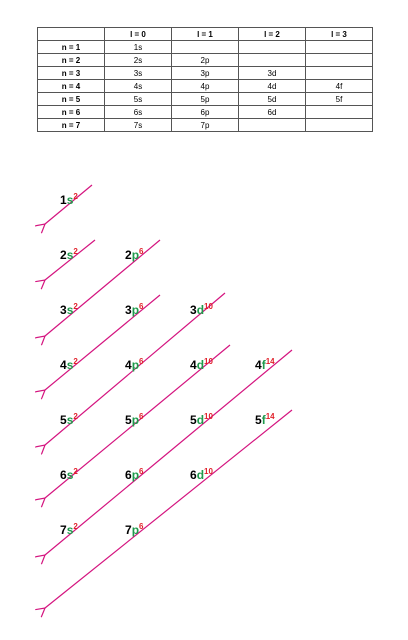 This screenshot has width=408, height=640. I want to click on orbital-label: 1s2, so click(69, 199).